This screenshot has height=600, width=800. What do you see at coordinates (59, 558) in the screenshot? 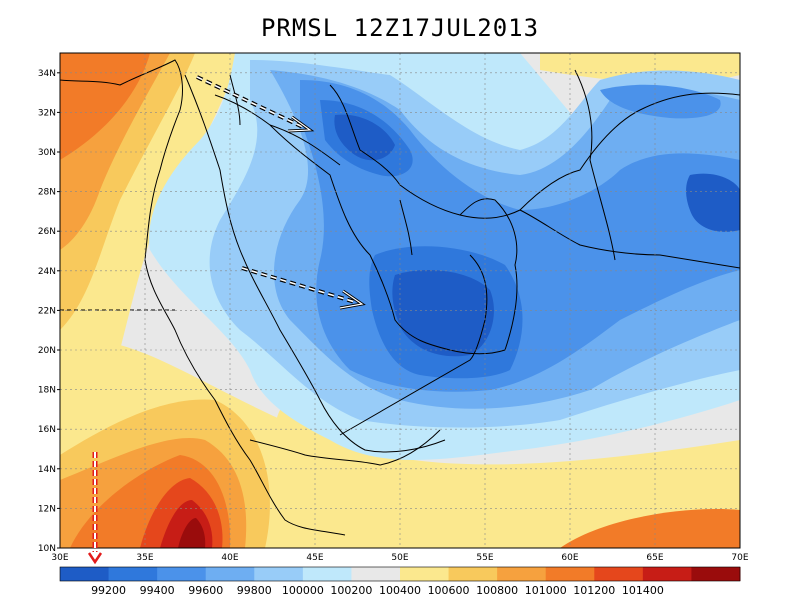
I see `lon-tick-label: 30E` at bounding box center [59, 558].